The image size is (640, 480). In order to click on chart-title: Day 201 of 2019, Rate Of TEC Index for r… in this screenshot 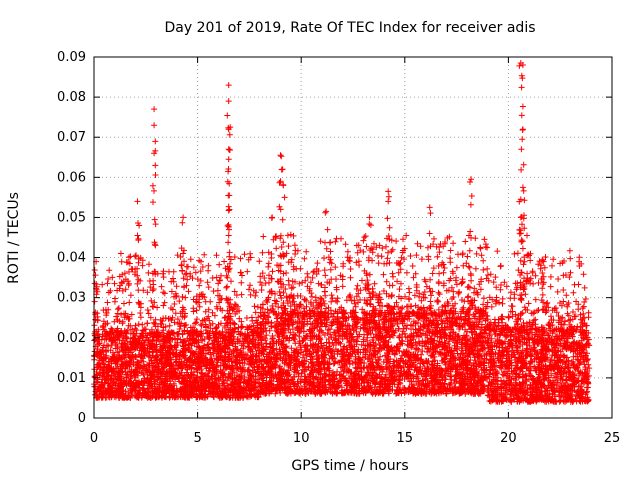, I will do `click(349, 28)`.